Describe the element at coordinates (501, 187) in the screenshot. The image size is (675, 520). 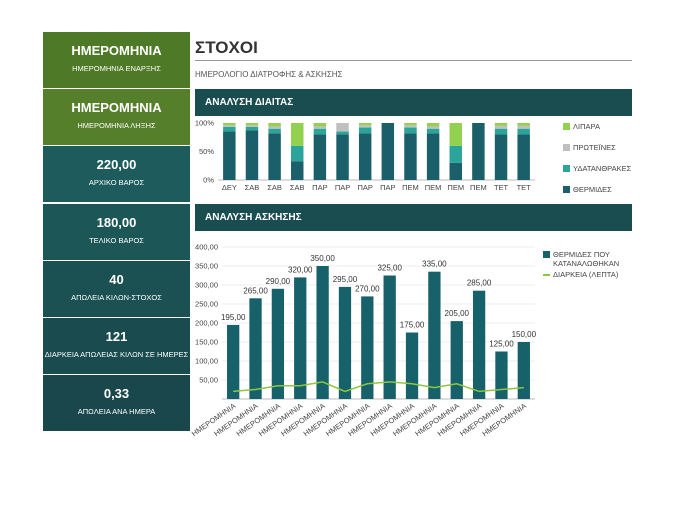
I see `x-tick-label: ΤΕΤ` at that location.